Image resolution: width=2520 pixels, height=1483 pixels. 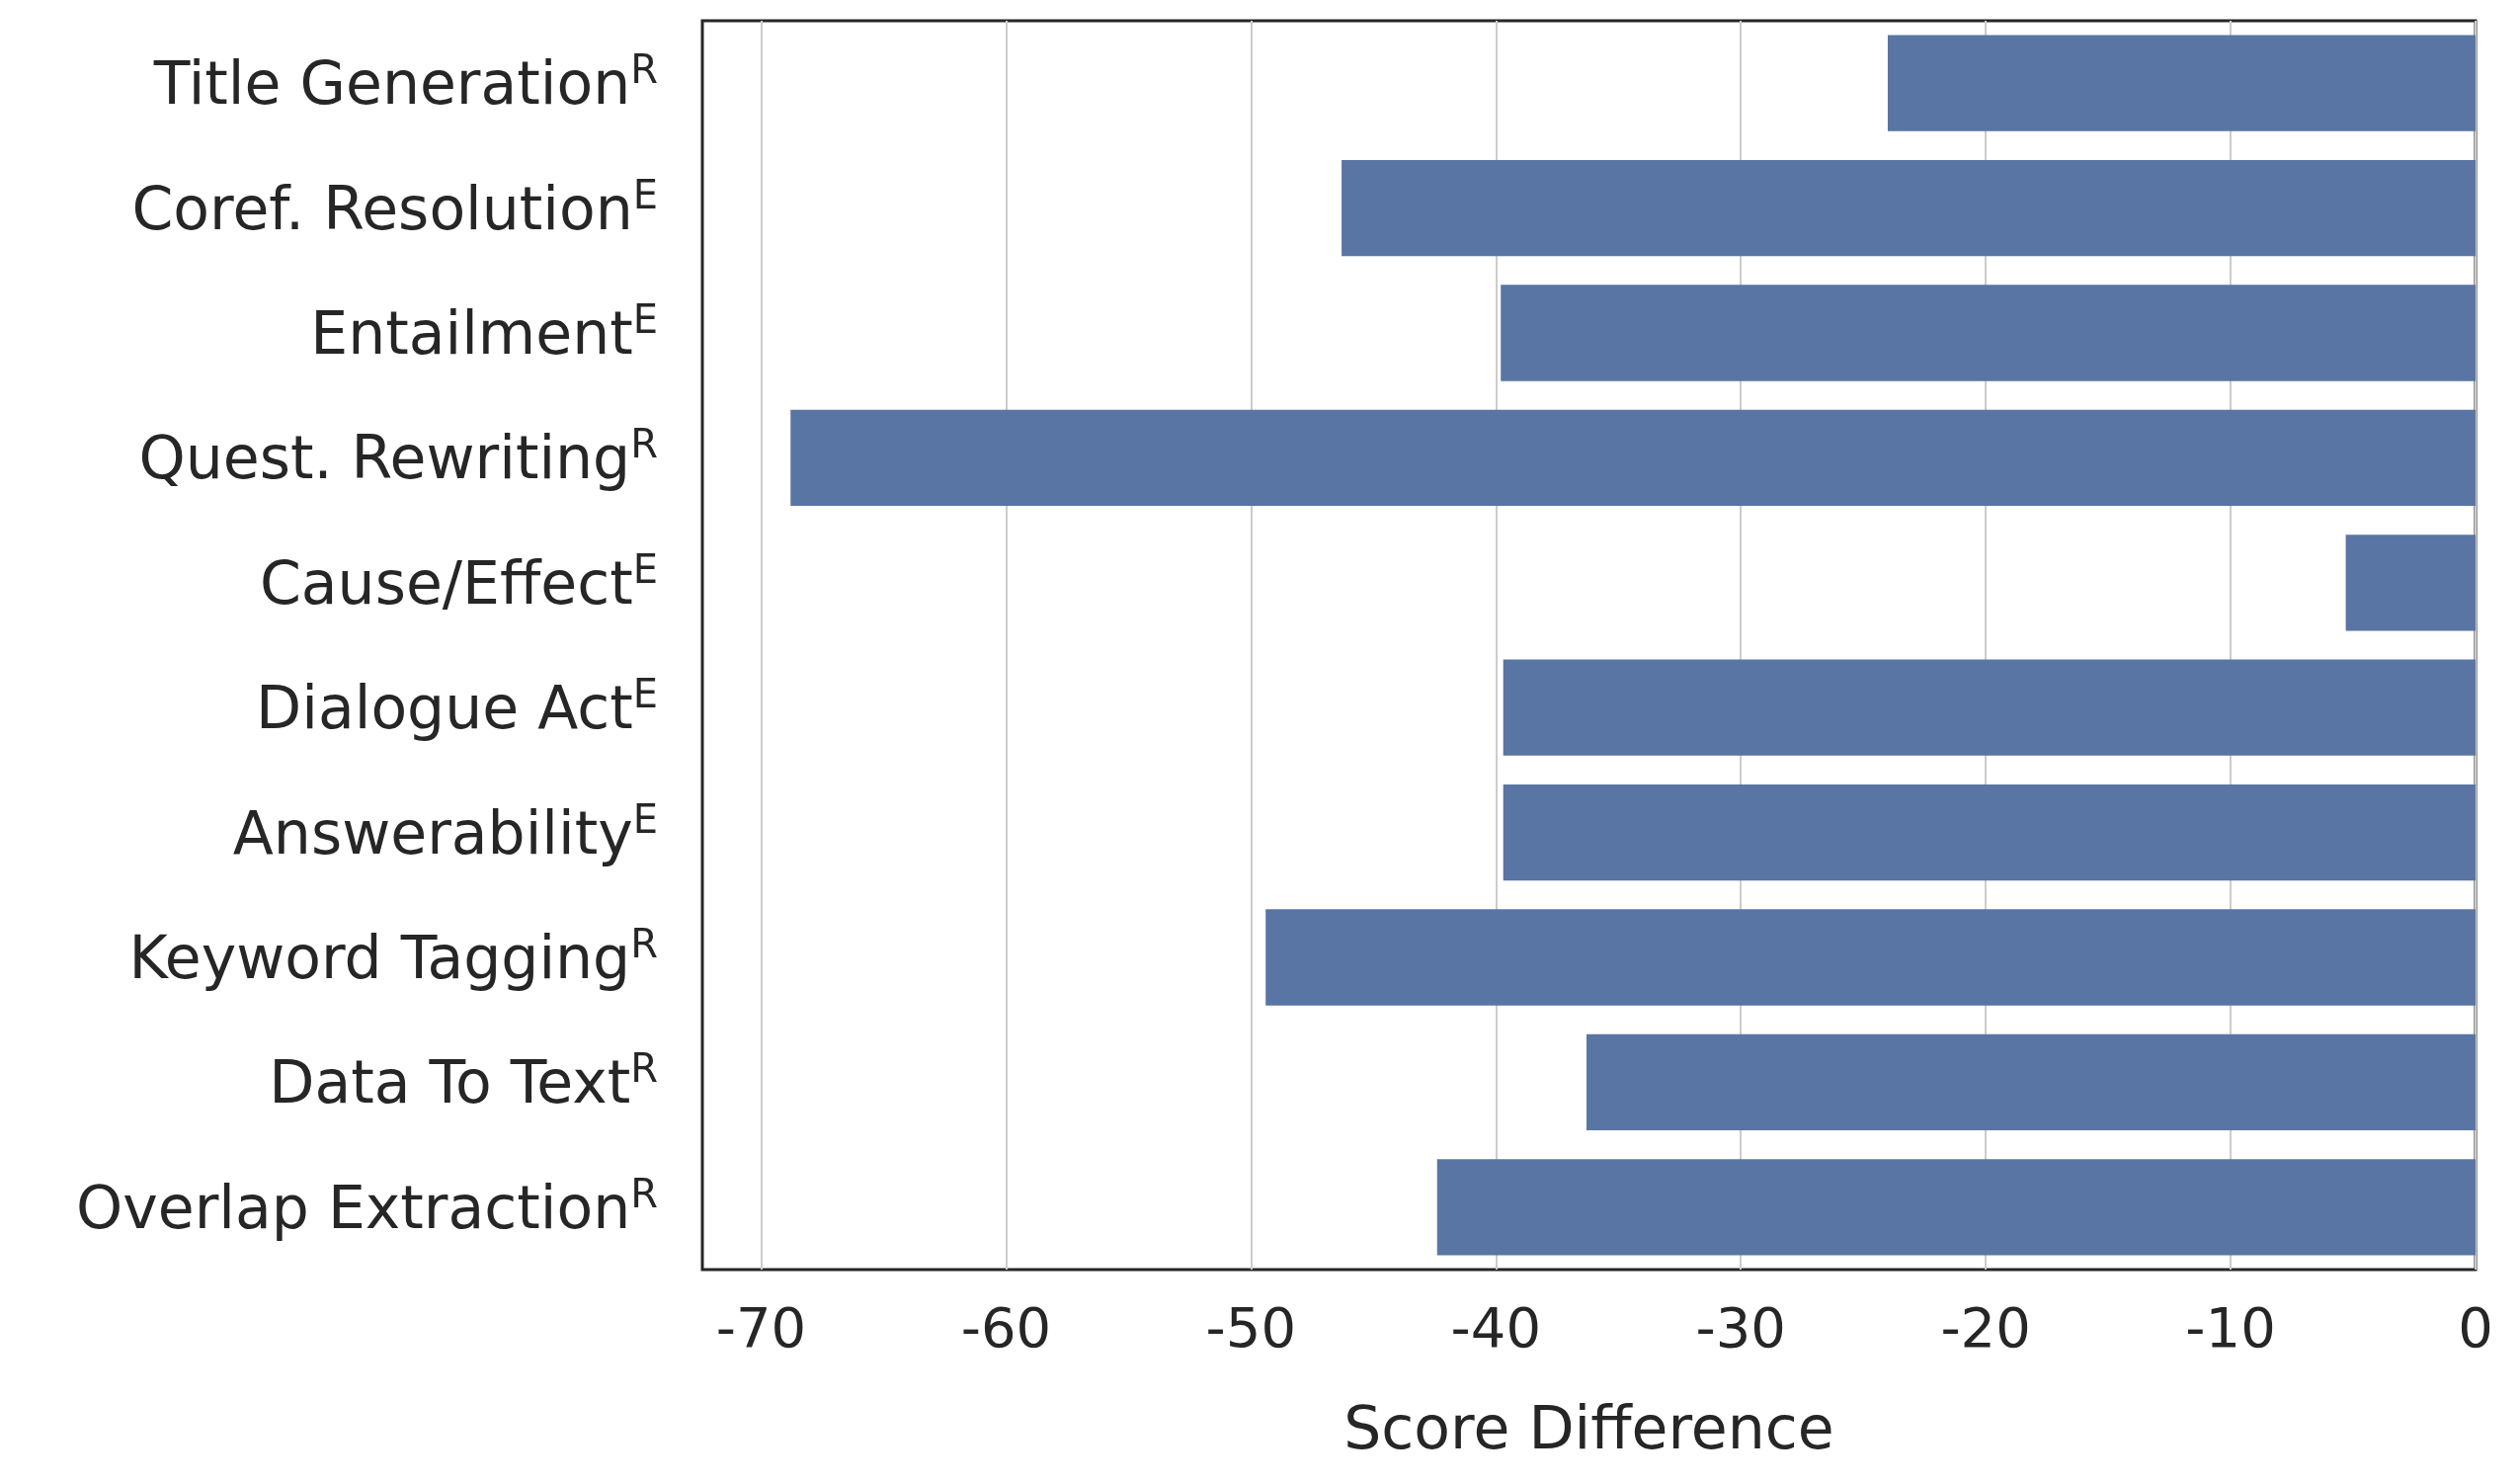 What do you see at coordinates (394, 207) in the screenshot?
I see `y-tick-label: Coref. Resolution$^{E}$` at bounding box center [394, 207].